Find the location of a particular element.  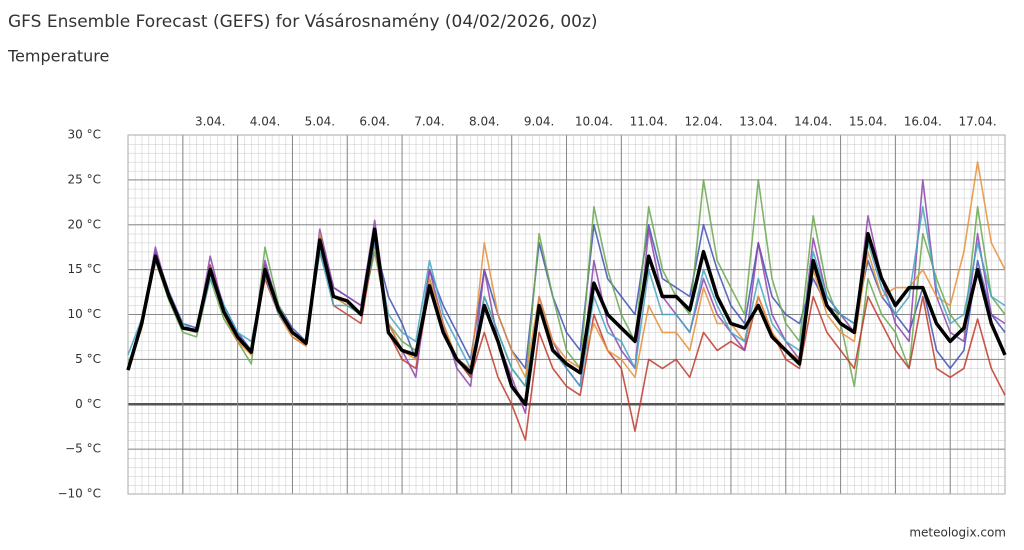

x-tick-label: 12.04. is located at coordinates (703, 122).